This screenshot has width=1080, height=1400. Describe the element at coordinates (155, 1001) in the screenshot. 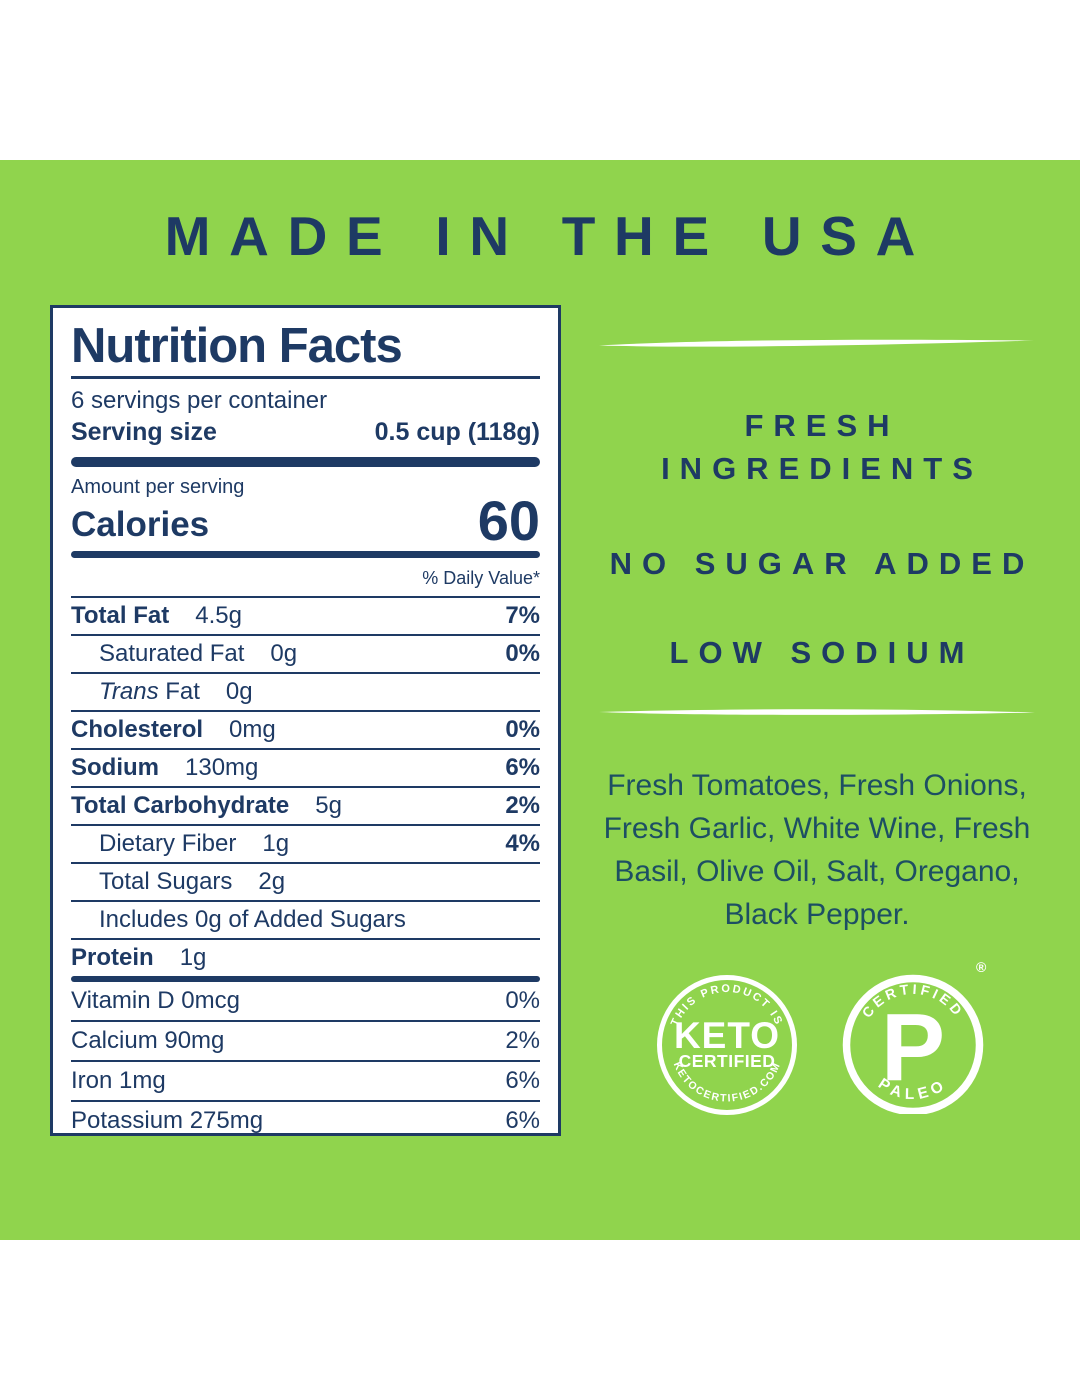

I see `nutrient-label: Vitamin D 0mcg` at that location.